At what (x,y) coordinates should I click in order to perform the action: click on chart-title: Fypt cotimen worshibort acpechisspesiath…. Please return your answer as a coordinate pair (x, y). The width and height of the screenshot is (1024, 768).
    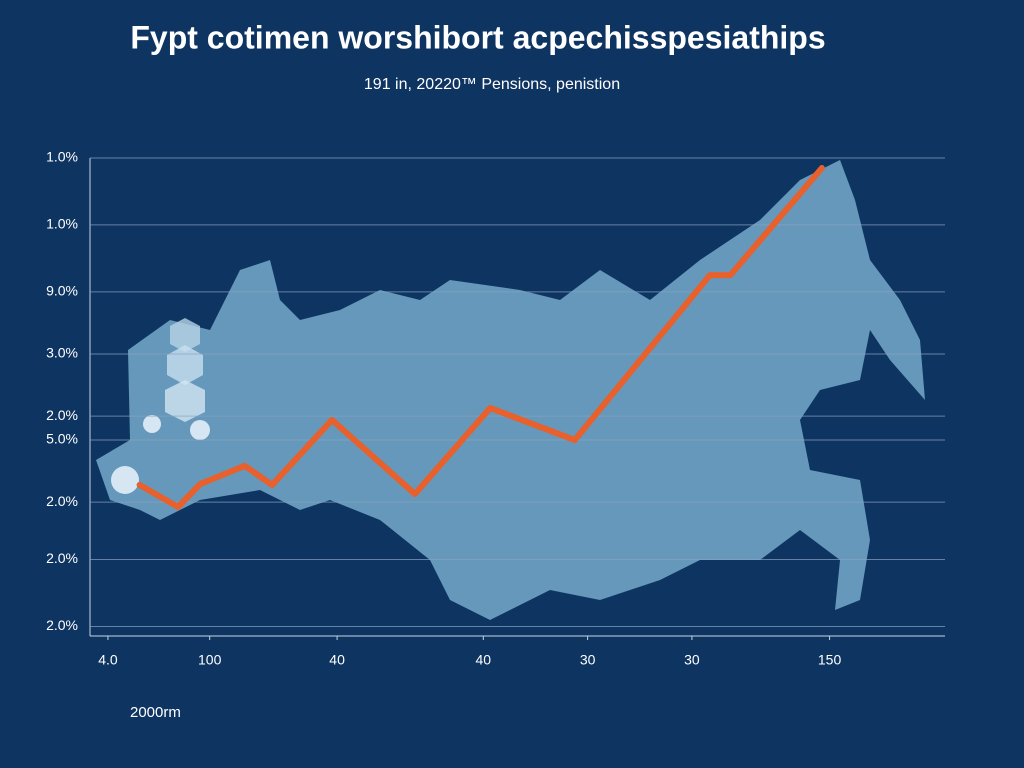
    Looking at the image, I should click on (477, 37).